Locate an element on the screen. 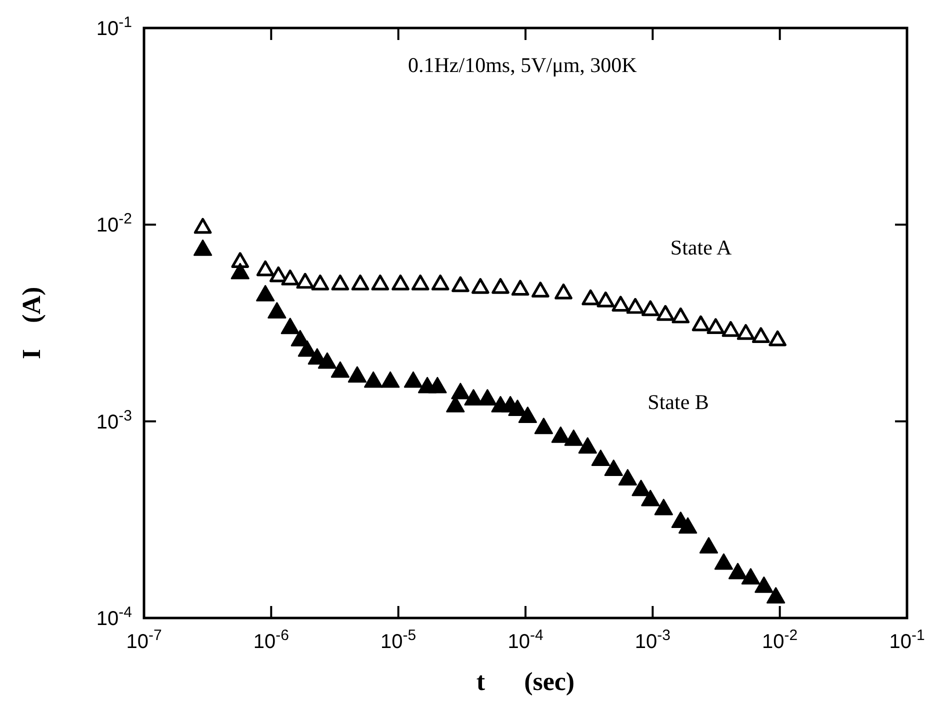  text: State A is located at coordinates (701, 248).